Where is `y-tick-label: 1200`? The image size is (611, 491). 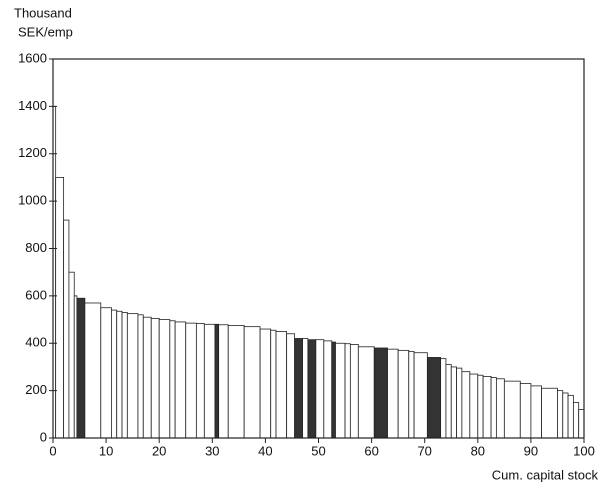 y-tick-label: 1200 is located at coordinates (32, 152).